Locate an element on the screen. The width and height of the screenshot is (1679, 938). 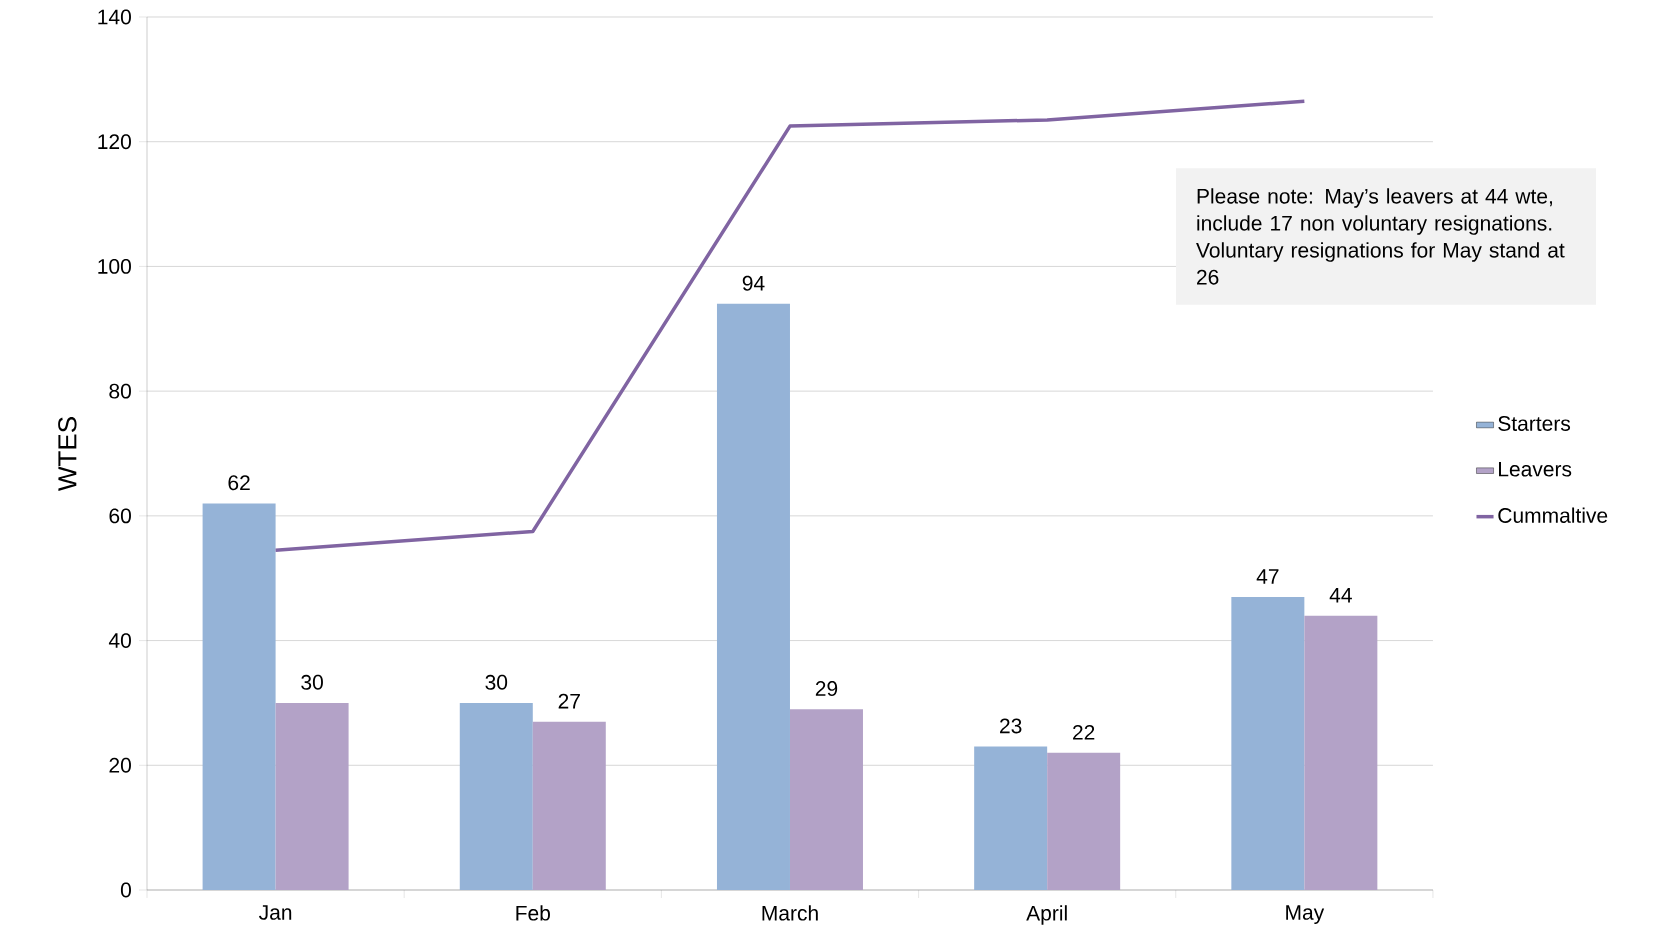
x-tick-label: April is located at coordinates (1046, 915).